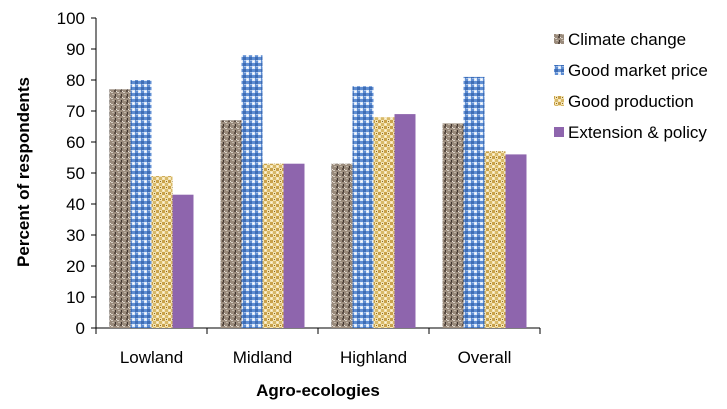 The height and width of the screenshot is (409, 727). I want to click on legend-label: Good market price, so click(638, 70).